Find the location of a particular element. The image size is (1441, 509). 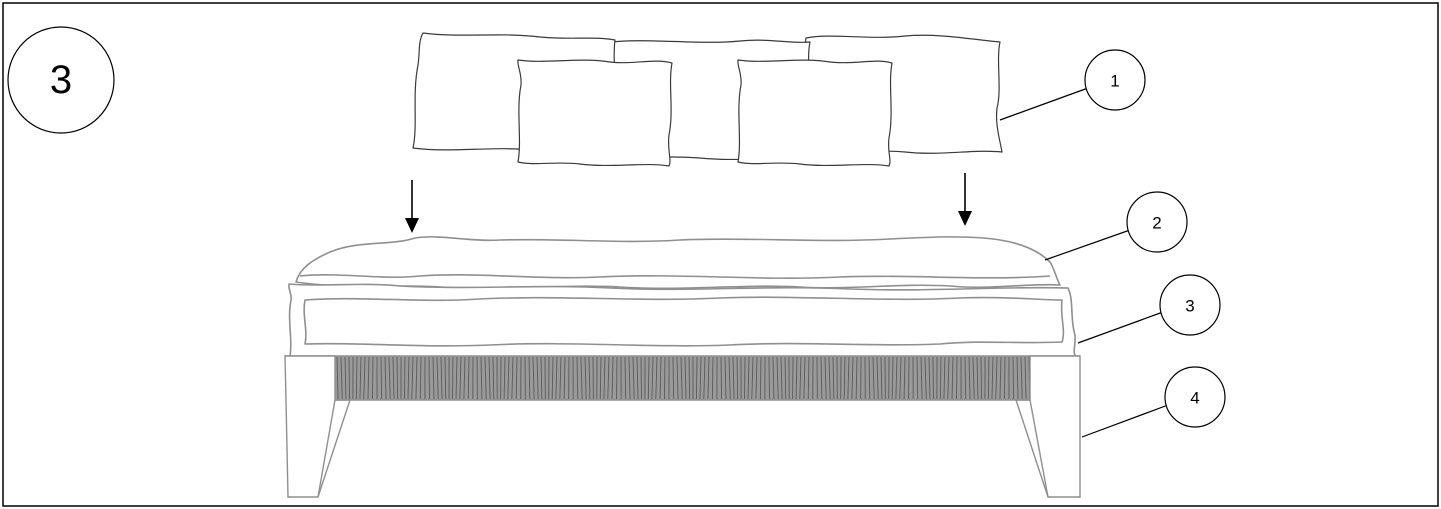

placement-arrow-right is located at coordinates (965, 199).